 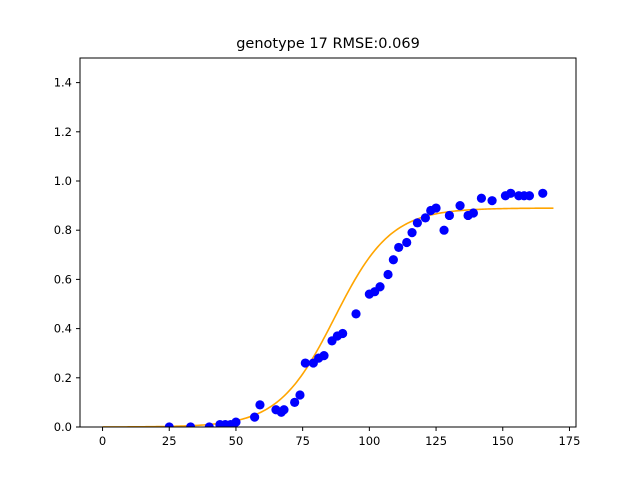 What do you see at coordinates (569, 441) in the screenshot?
I see `x-tick-label: 175` at bounding box center [569, 441].